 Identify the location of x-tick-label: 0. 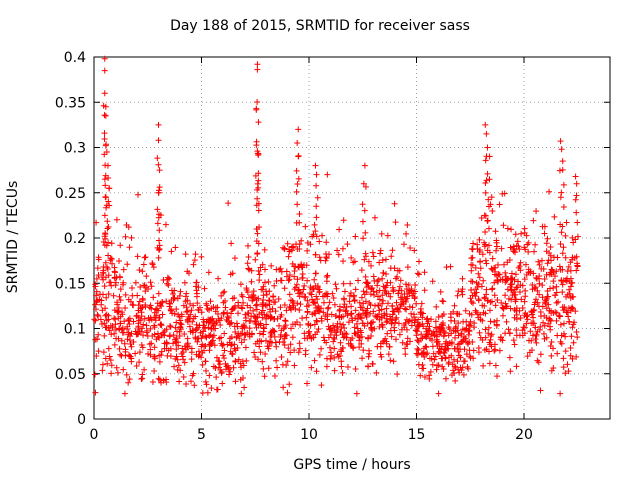
(94, 435).